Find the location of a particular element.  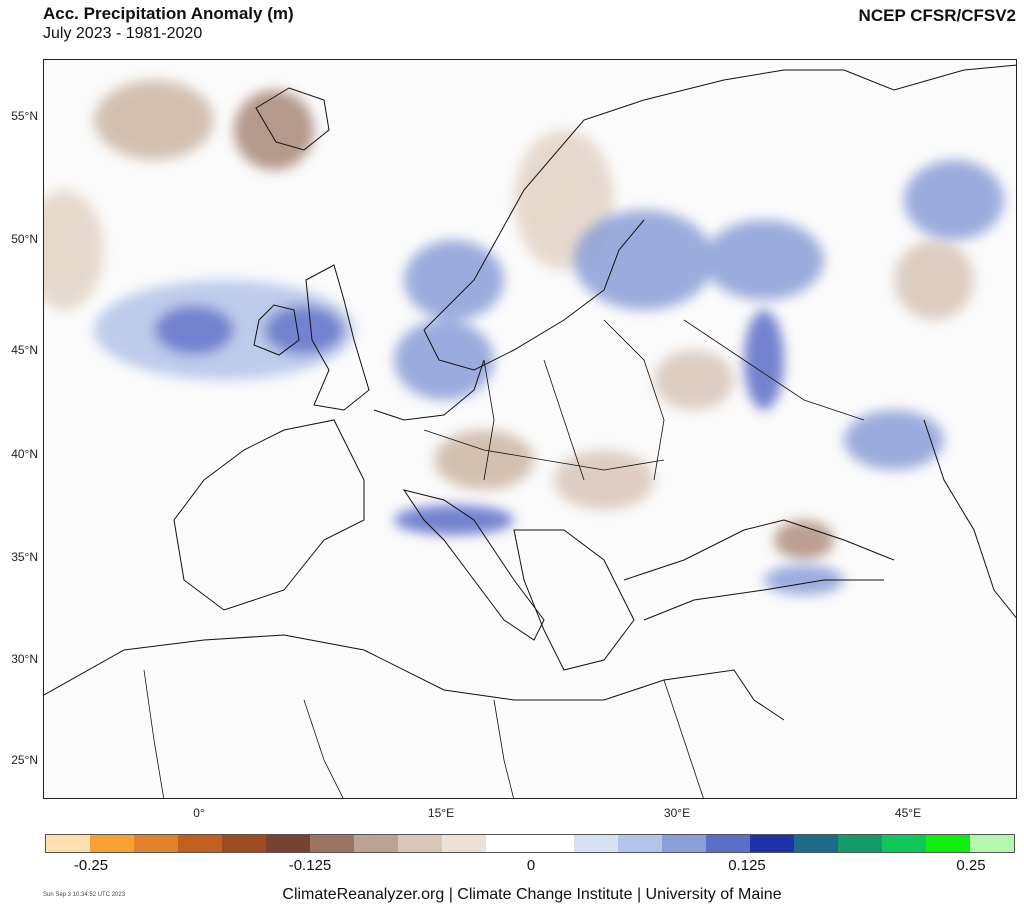

caspian-coast is located at coordinates (969, 519).